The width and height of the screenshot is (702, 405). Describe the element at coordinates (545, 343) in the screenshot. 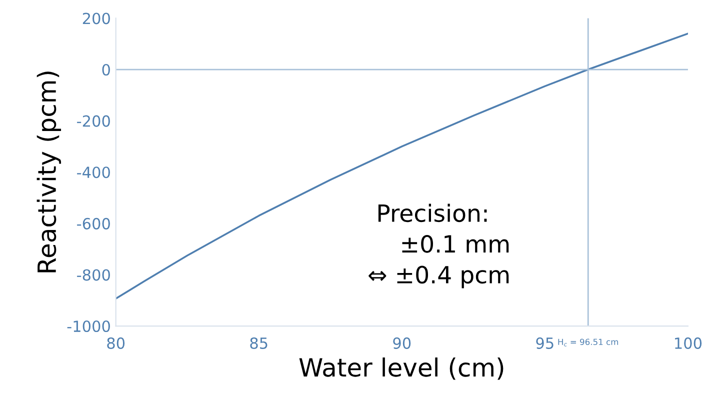

I see `x-tick-label: 95` at that location.